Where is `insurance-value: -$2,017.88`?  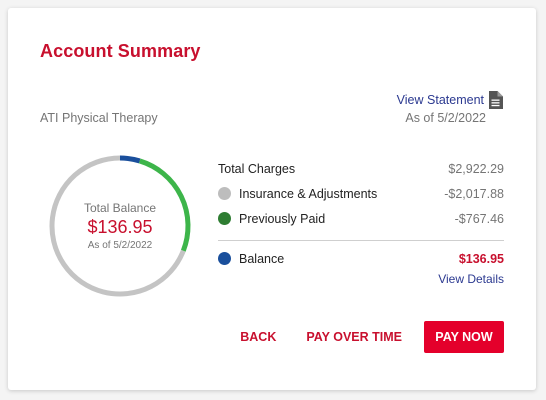 insurance-value: -$2,017.88 is located at coordinates (474, 193).